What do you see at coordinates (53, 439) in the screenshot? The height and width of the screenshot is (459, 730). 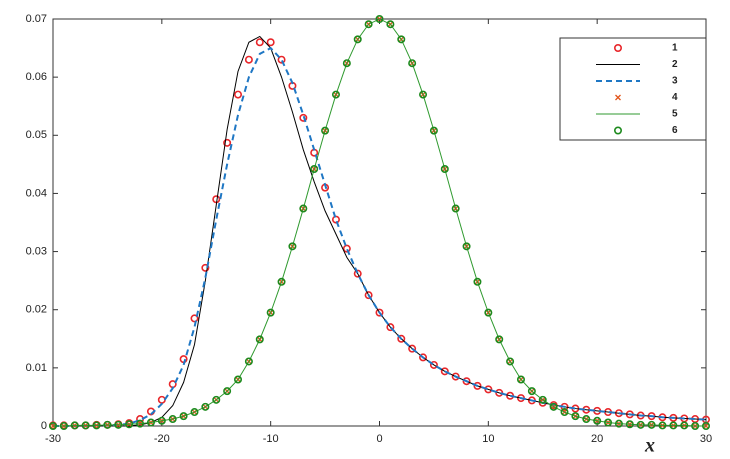 I see `x-tick-label: -30` at bounding box center [53, 439].